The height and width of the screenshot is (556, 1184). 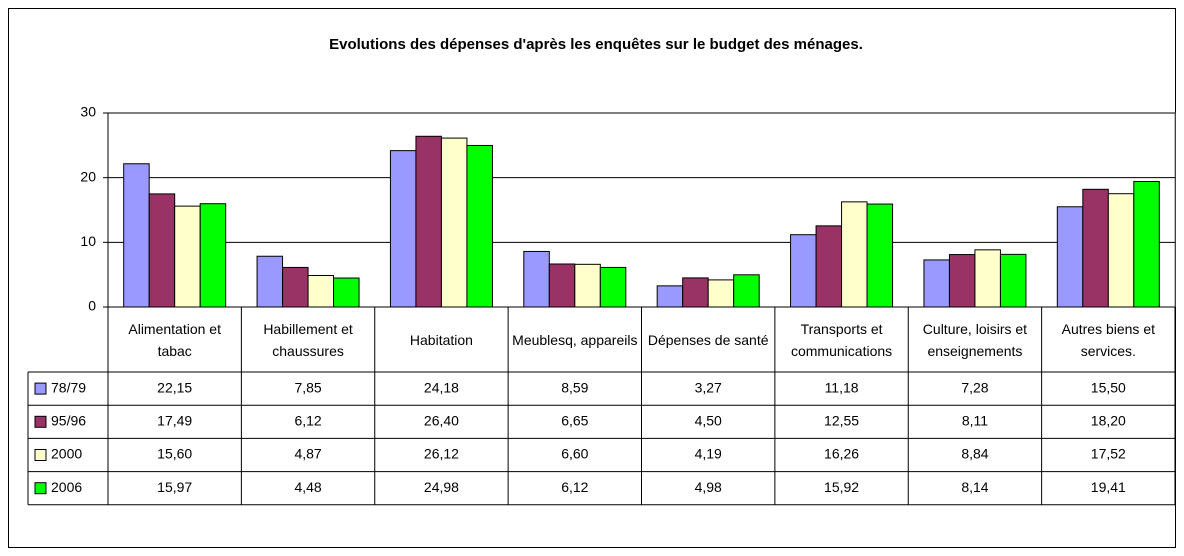 What do you see at coordinates (174, 421) in the screenshot?
I see `data-label: 17,49` at bounding box center [174, 421].